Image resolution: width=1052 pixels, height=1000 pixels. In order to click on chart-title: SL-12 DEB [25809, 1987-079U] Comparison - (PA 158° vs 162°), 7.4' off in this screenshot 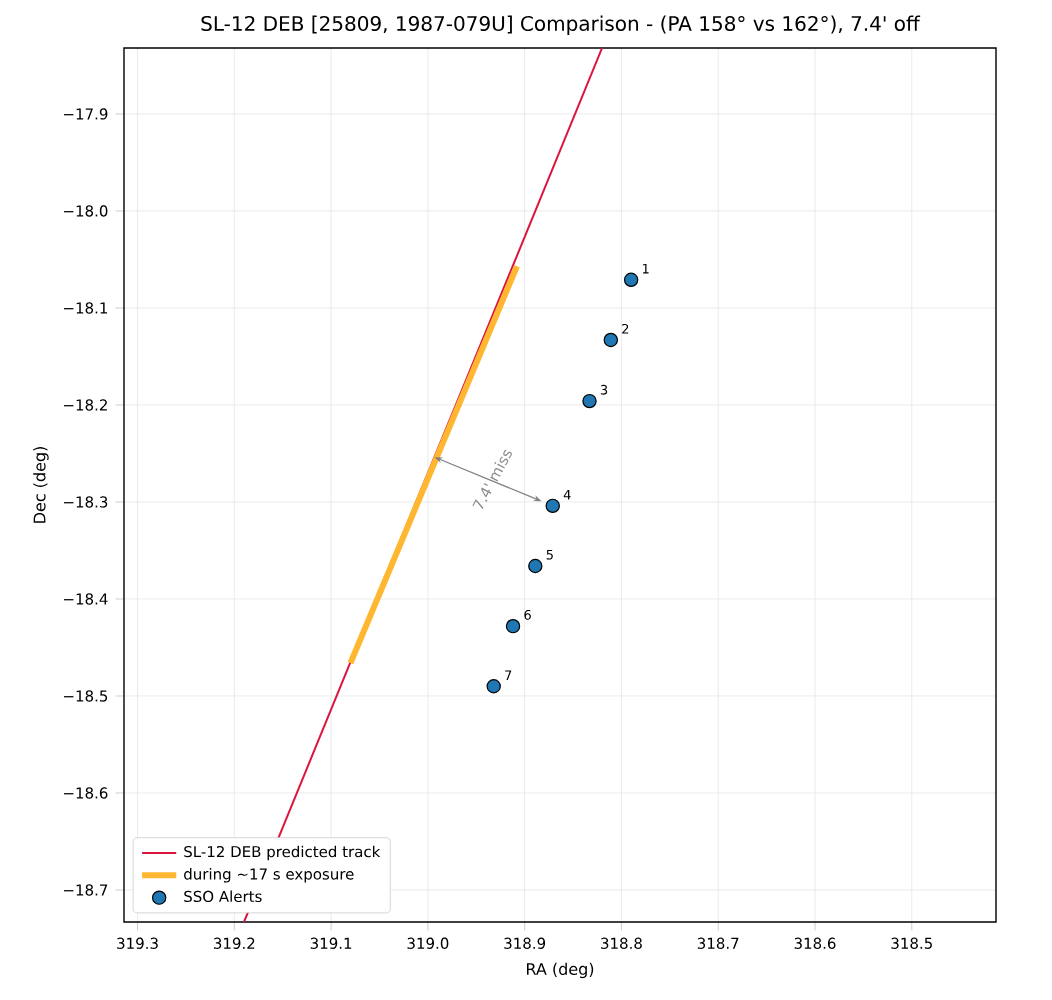, I will do `click(561, 25)`.